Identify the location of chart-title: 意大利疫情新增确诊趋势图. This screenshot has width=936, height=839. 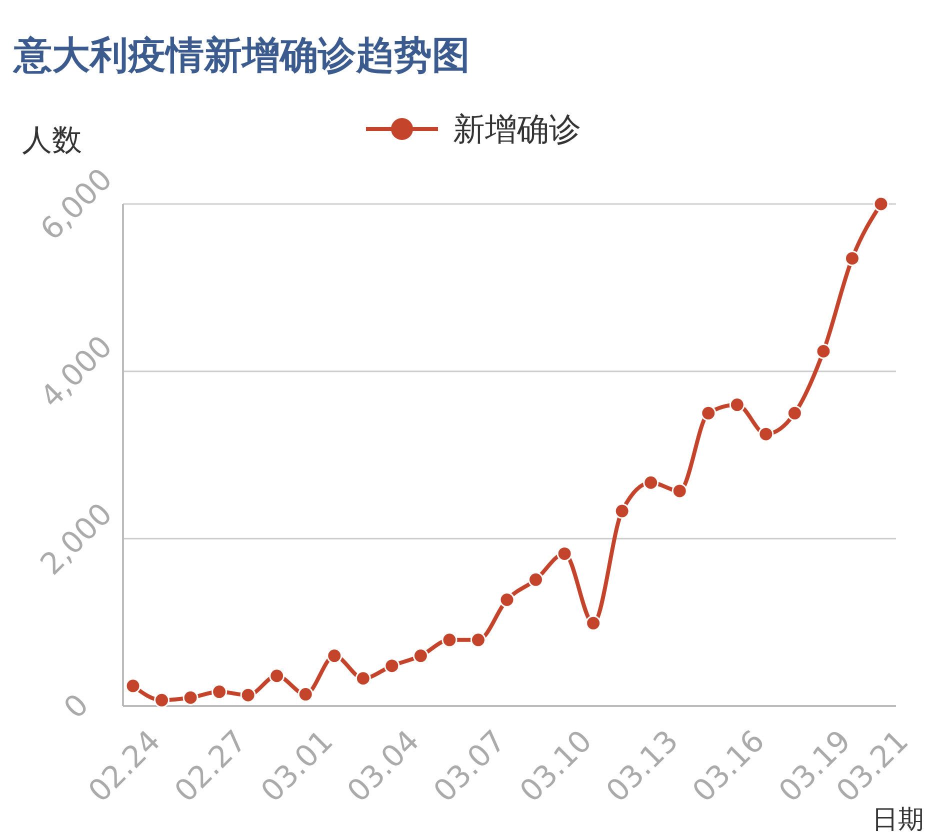
(241, 55).